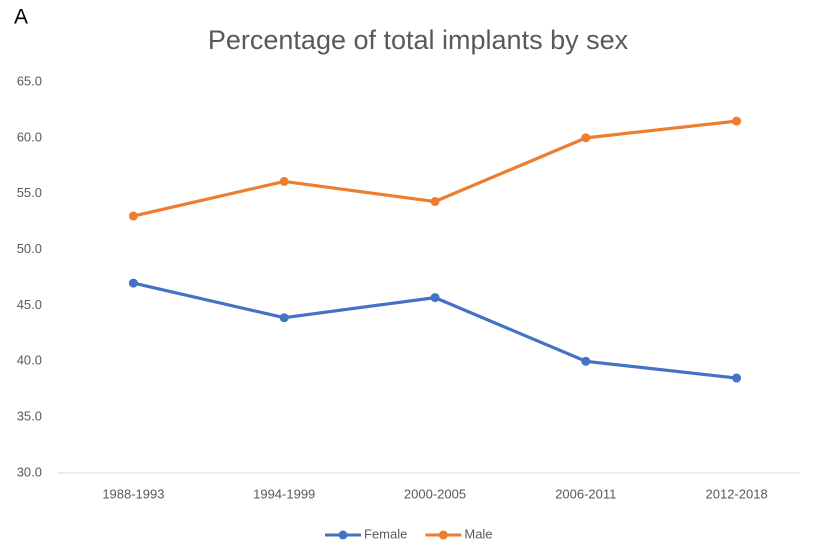  What do you see at coordinates (29, 471) in the screenshot?
I see `y-tick-label: 30.0` at bounding box center [29, 471].